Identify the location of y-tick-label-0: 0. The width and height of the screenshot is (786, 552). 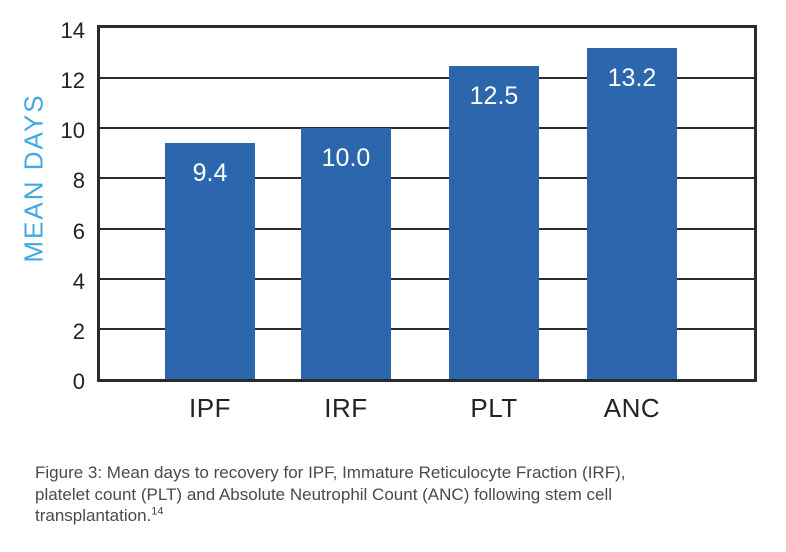
(78, 381).